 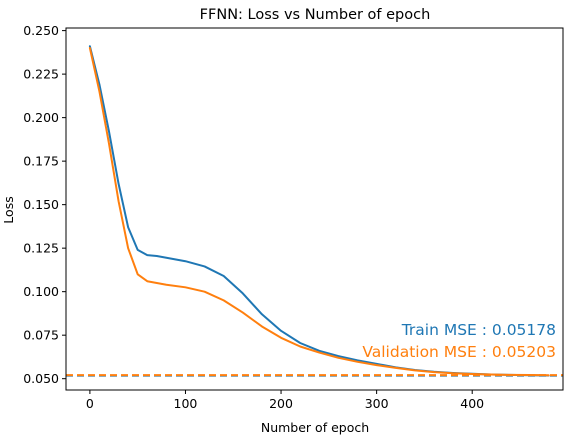 I want to click on x-tick-label: 100, so click(x=186, y=403).